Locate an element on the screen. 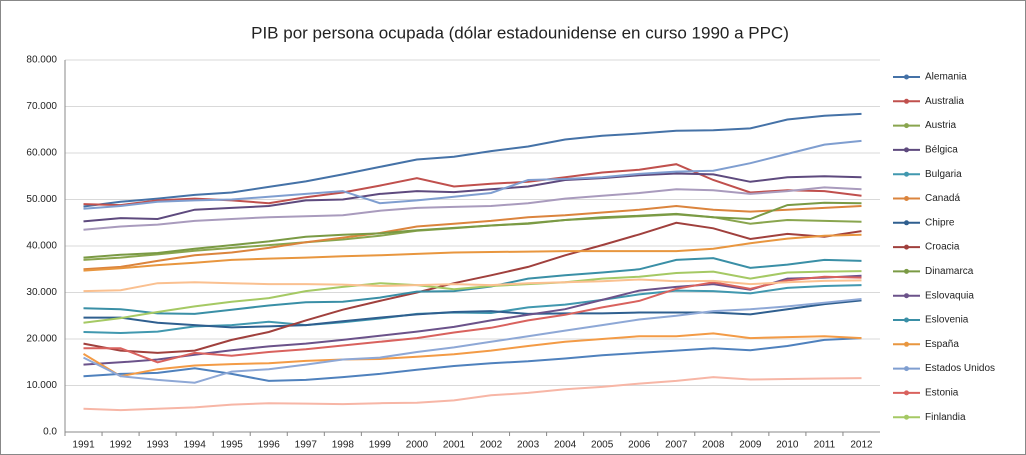 The image size is (1026, 455). legend-label: Eslovaquia is located at coordinates (949, 295).